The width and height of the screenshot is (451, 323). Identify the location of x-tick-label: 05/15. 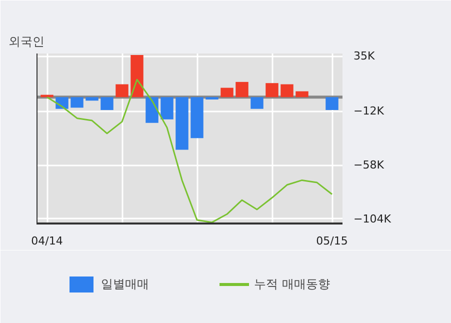
(332, 241).